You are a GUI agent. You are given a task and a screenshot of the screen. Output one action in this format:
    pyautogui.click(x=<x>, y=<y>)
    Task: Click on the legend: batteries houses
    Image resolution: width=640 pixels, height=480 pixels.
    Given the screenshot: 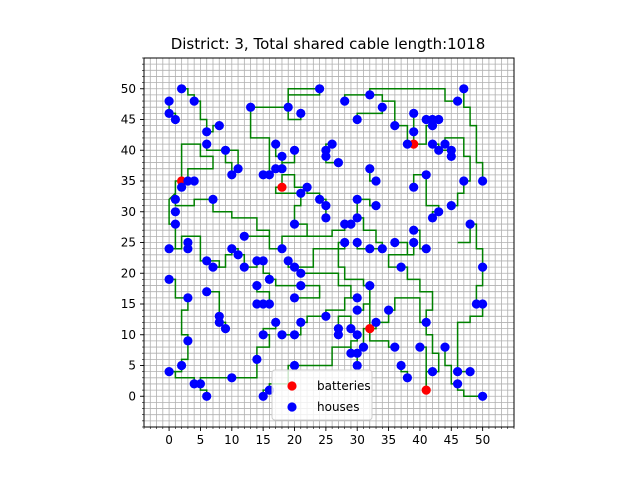 What is the action you would take?
    pyautogui.click(x=322, y=395)
    